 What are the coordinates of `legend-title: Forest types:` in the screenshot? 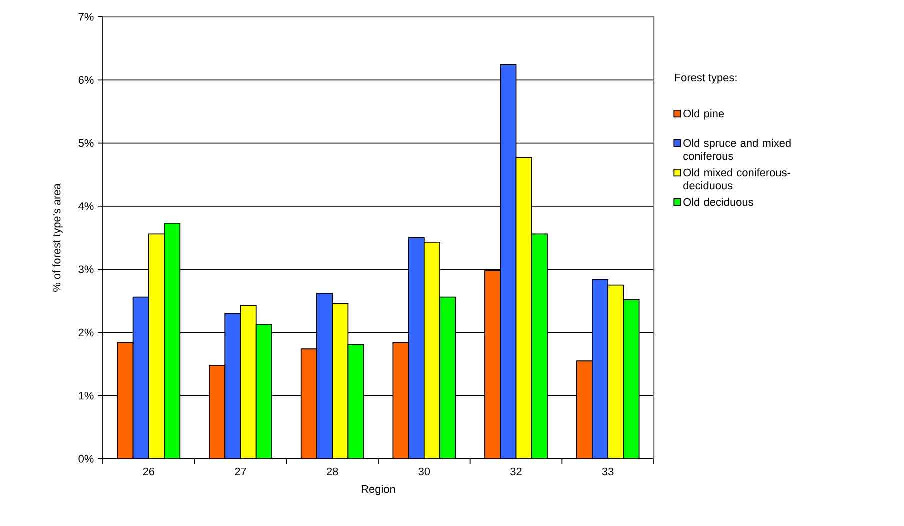 It's located at (706, 79).